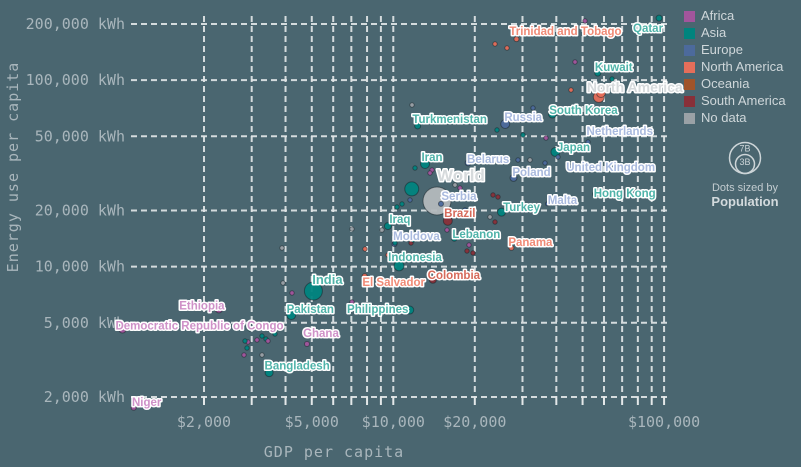 This screenshot has height=467, width=801. I want to click on label-iraq: Iraq, so click(400, 220).